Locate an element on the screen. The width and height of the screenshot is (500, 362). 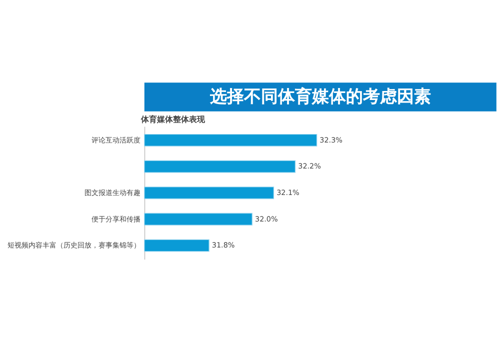
y-tick-label: 便于分享和传播 is located at coordinates (115, 219).